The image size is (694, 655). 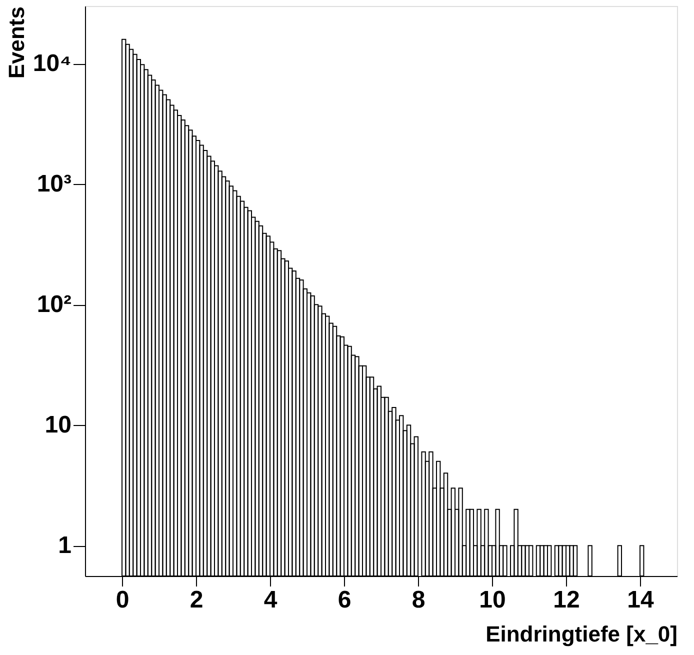 I want to click on x-axis-title: Eindringtiefe [x_0], so click(x=582, y=634).